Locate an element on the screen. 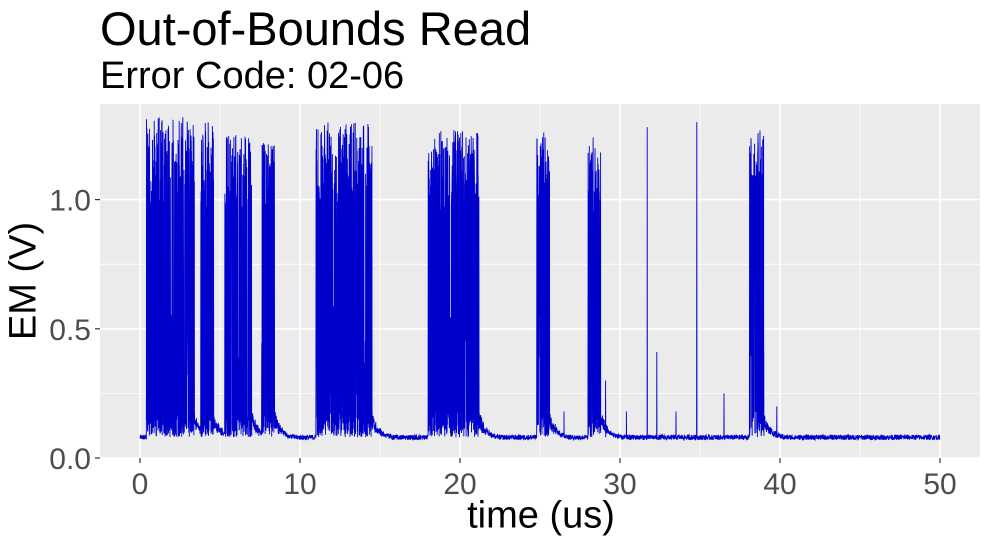  y-tick-label: 1.0 is located at coordinates (70, 201).